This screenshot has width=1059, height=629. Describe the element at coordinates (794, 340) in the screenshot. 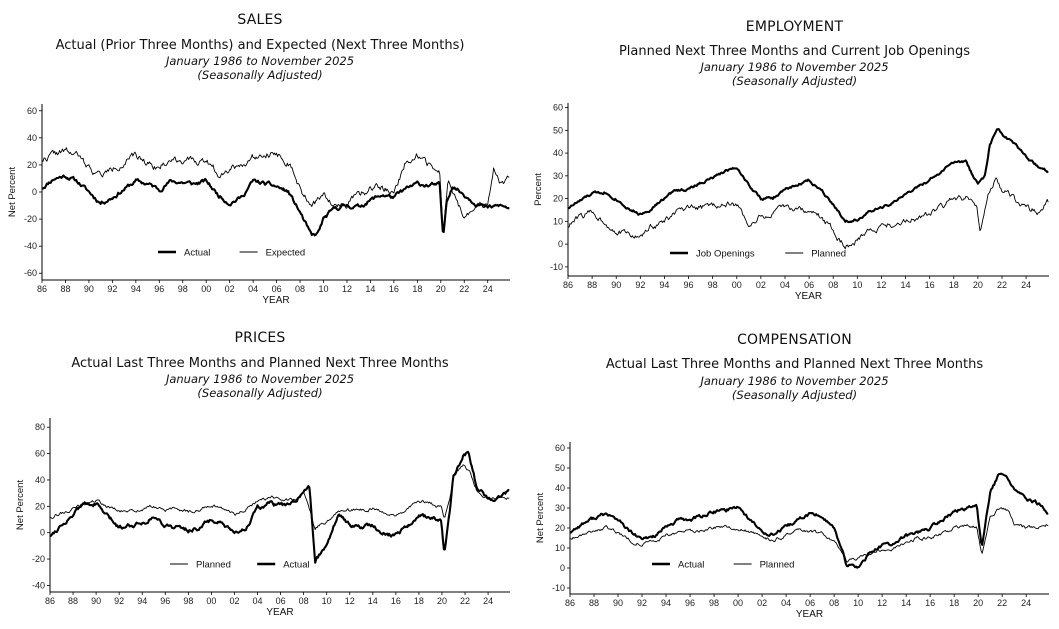

I see `chart-title: COMPENSATION` at that location.